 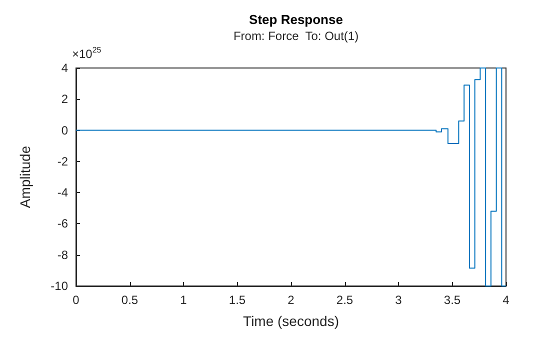 I want to click on x-axis-title: Time (seconds), so click(x=291, y=321).